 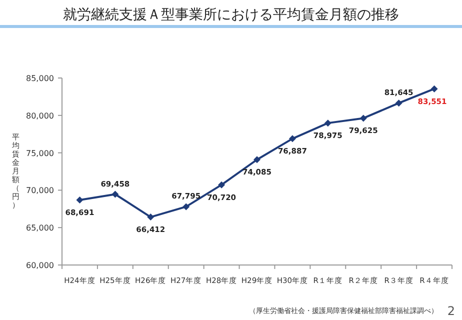 I want to click on y-tick-label: 85,000, so click(x=40, y=78).